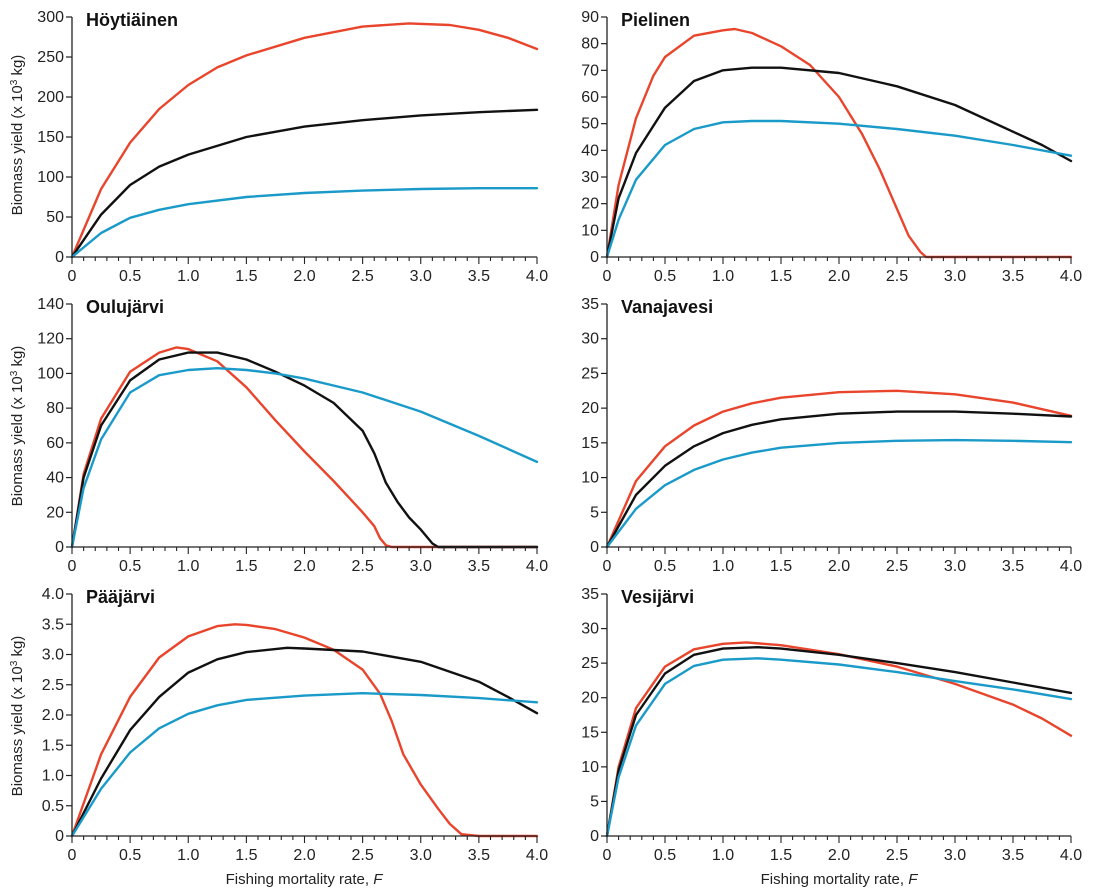 The height and width of the screenshot is (890, 1093). I want to click on vesijarvi-x-tick-label: 4.0, so click(1071, 855).